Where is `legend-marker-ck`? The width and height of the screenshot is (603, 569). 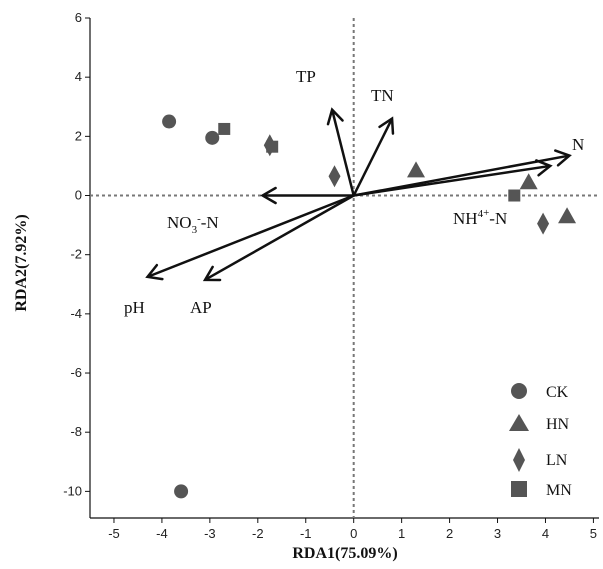
legend-marker-ck is located at coordinates (519, 391).